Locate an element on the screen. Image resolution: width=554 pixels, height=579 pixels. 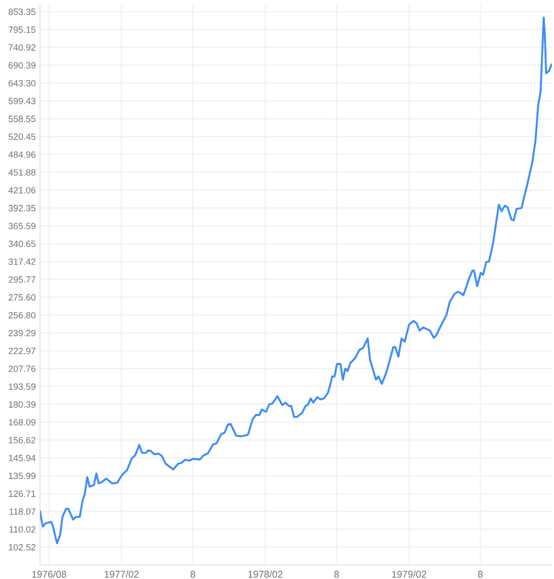
x-tick-label: 1977/02 is located at coordinates (121, 574).